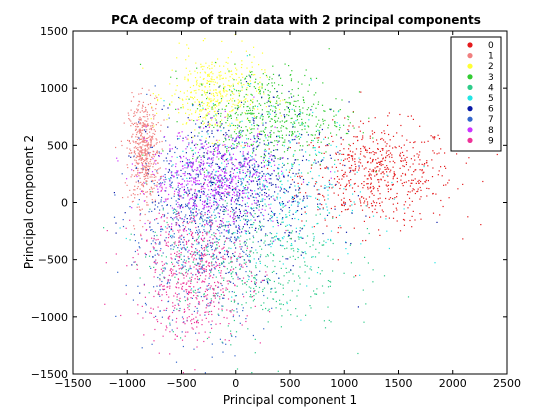  What do you see at coordinates (214, 90) in the screenshot?
I see `series-2-points` at bounding box center [214, 90].